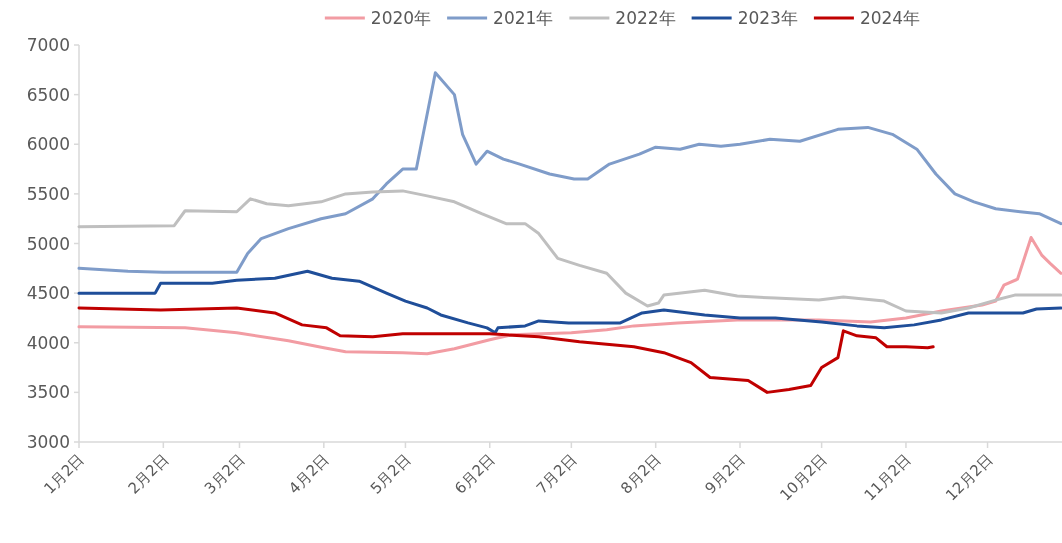 The image size is (1062, 543). I want to click on legend-label: 2023年, so click(767, 18).